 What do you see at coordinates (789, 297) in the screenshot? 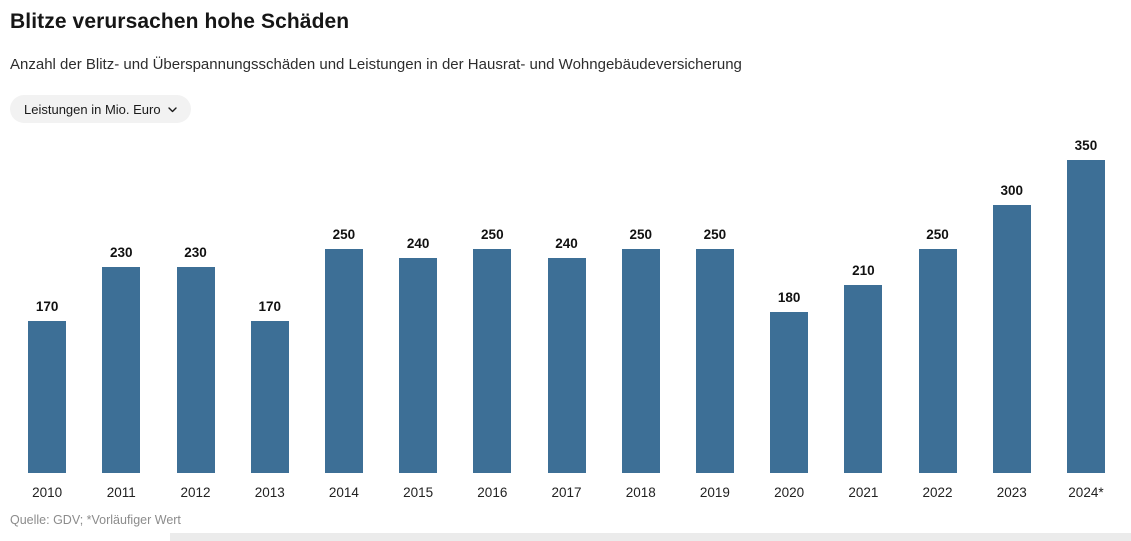
I see `bar-value-label: 180` at bounding box center [789, 297].